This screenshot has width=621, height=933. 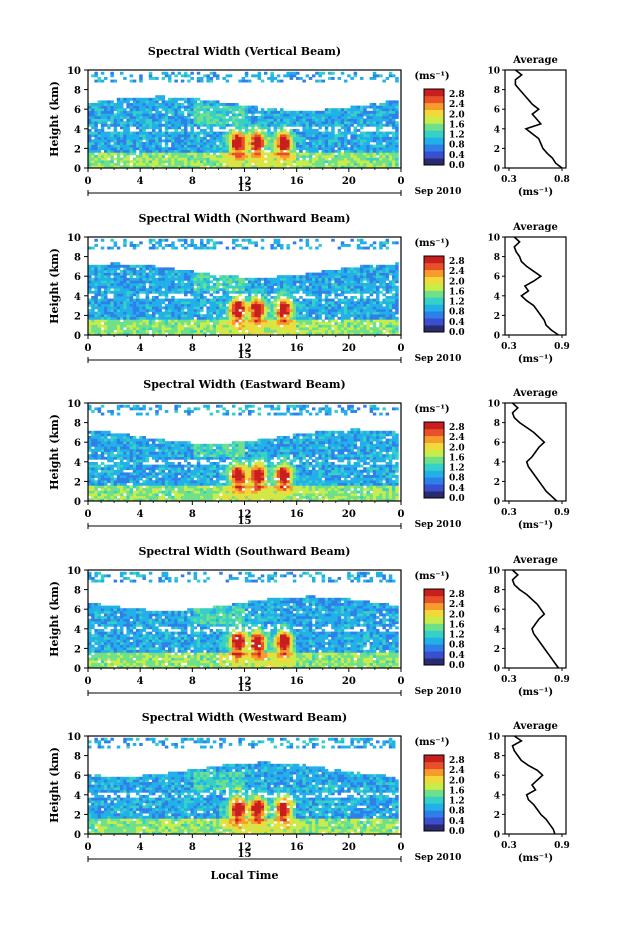 I want to click on avg-y-tick-label: 4, so click(x=497, y=297).